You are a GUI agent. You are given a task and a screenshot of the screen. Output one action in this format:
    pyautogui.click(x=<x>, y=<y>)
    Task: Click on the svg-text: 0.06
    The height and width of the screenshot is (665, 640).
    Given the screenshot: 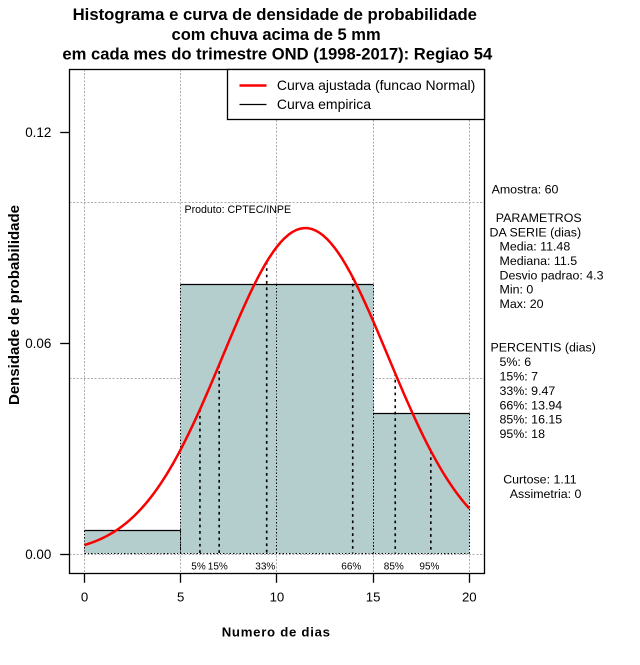 What is the action you would take?
    pyautogui.click(x=38, y=343)
    